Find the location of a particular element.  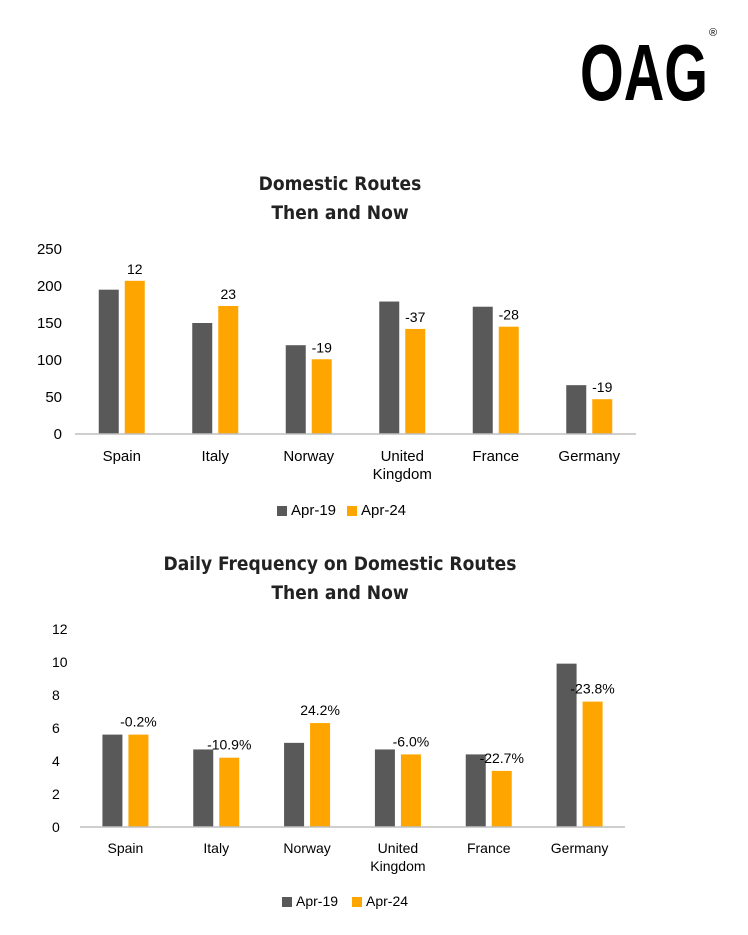

y-tick-label: 2 is located at coordinates (56, 794).